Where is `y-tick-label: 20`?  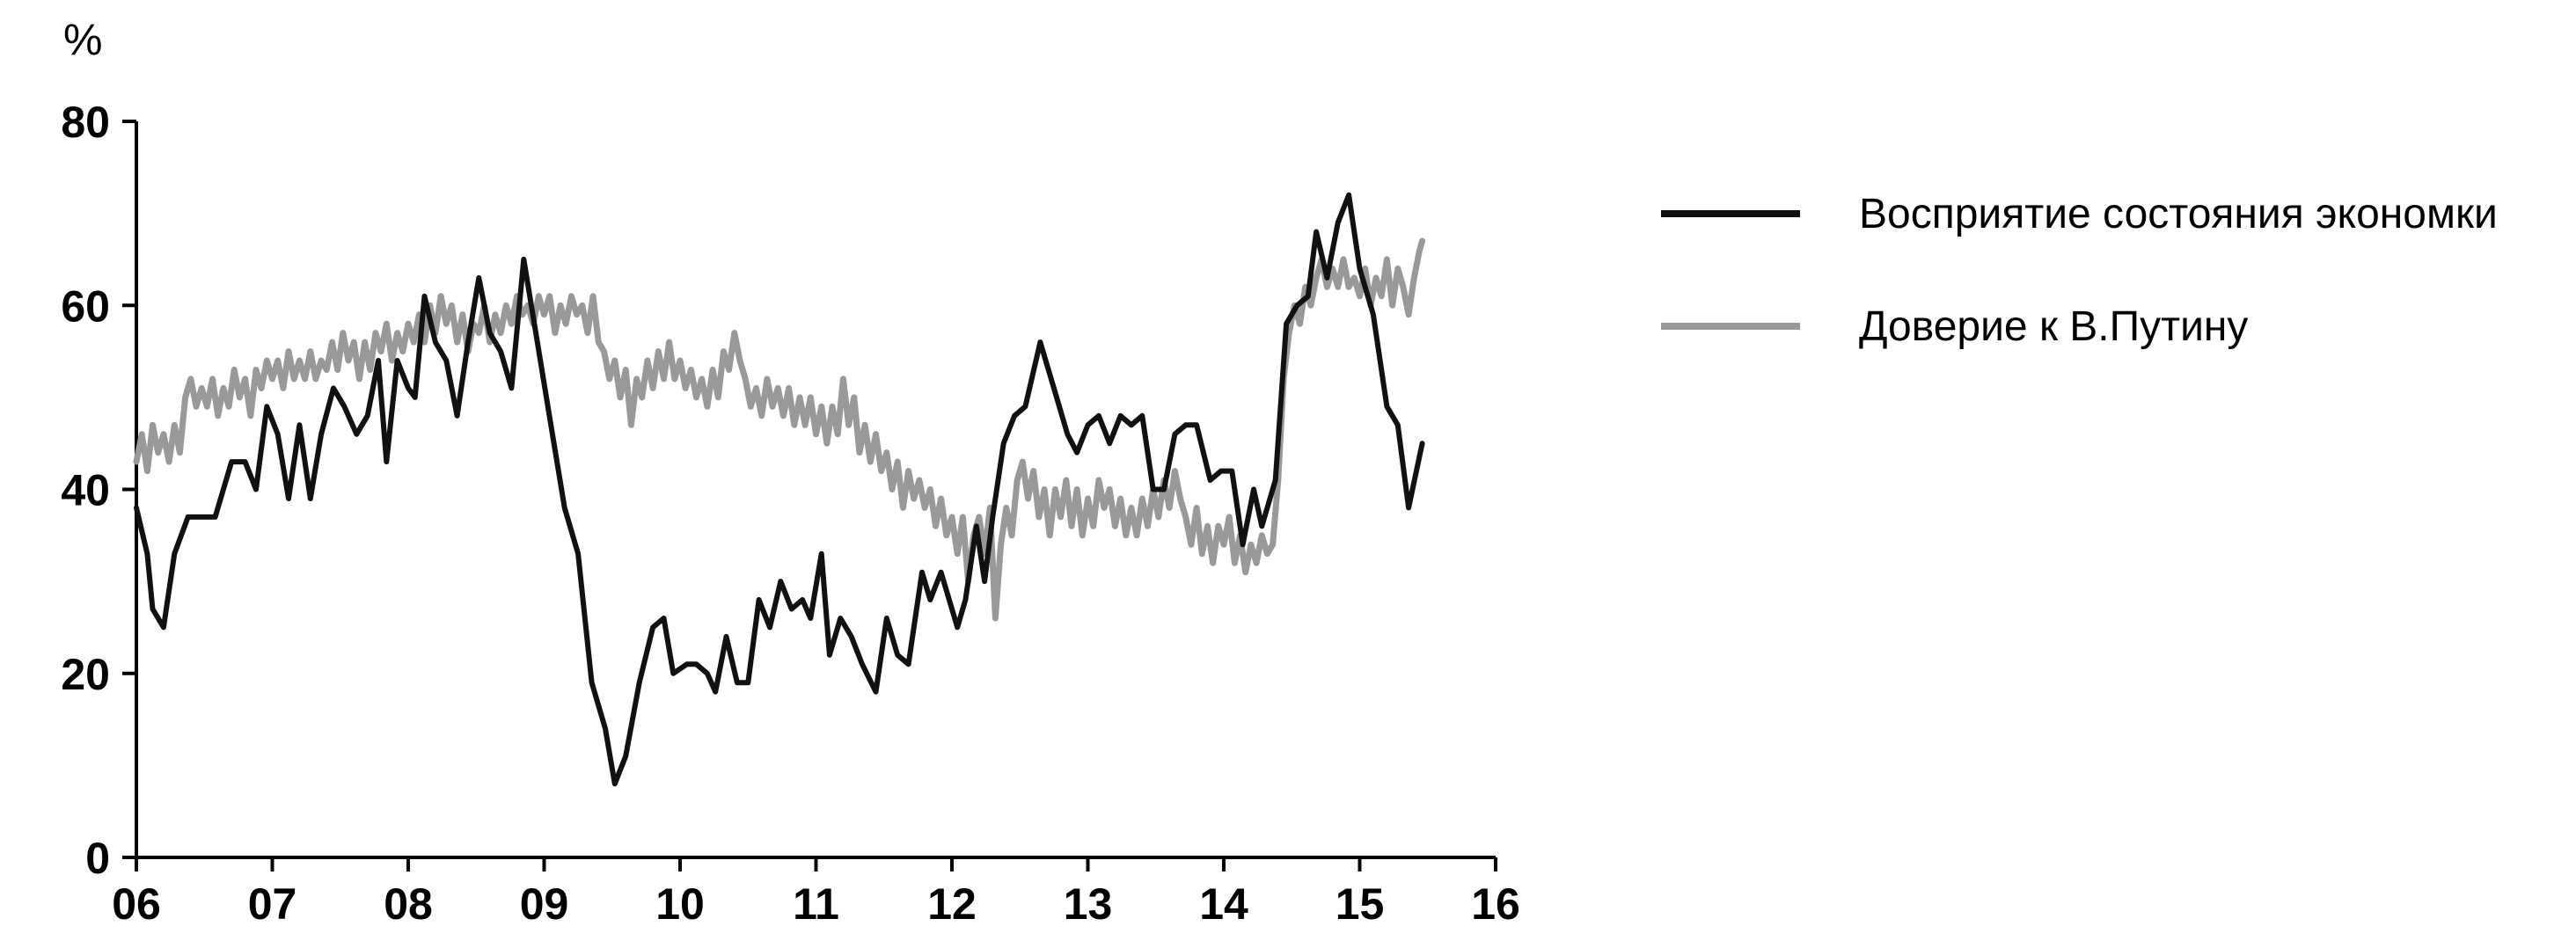
y-tick-label: 20 is located at coordinates (85, 674).